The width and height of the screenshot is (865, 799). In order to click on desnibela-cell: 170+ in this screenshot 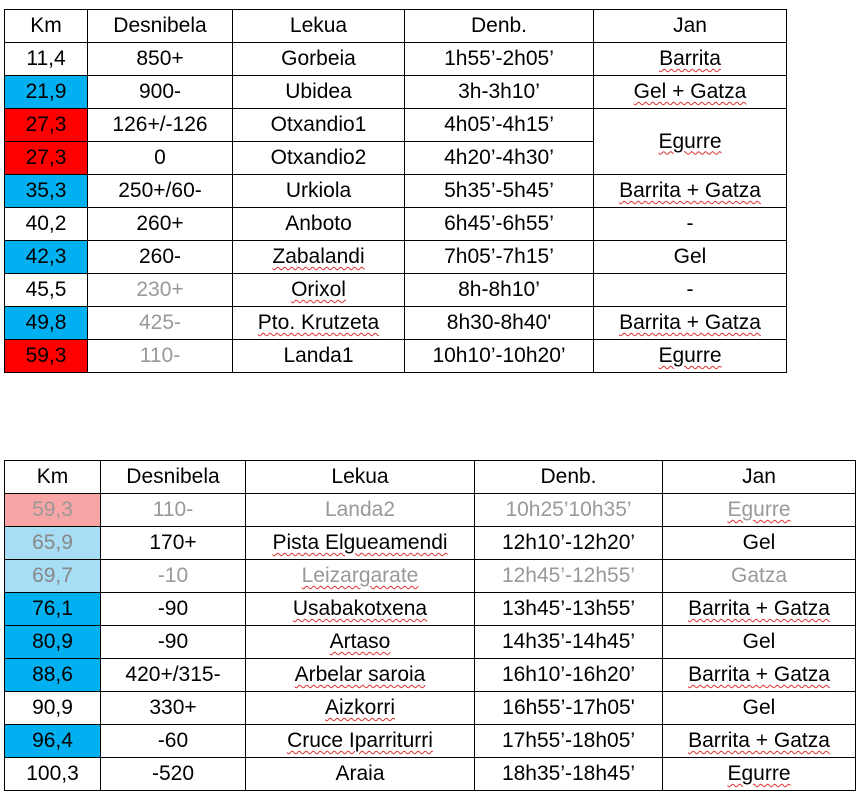, I will do `click(173, 543)`.